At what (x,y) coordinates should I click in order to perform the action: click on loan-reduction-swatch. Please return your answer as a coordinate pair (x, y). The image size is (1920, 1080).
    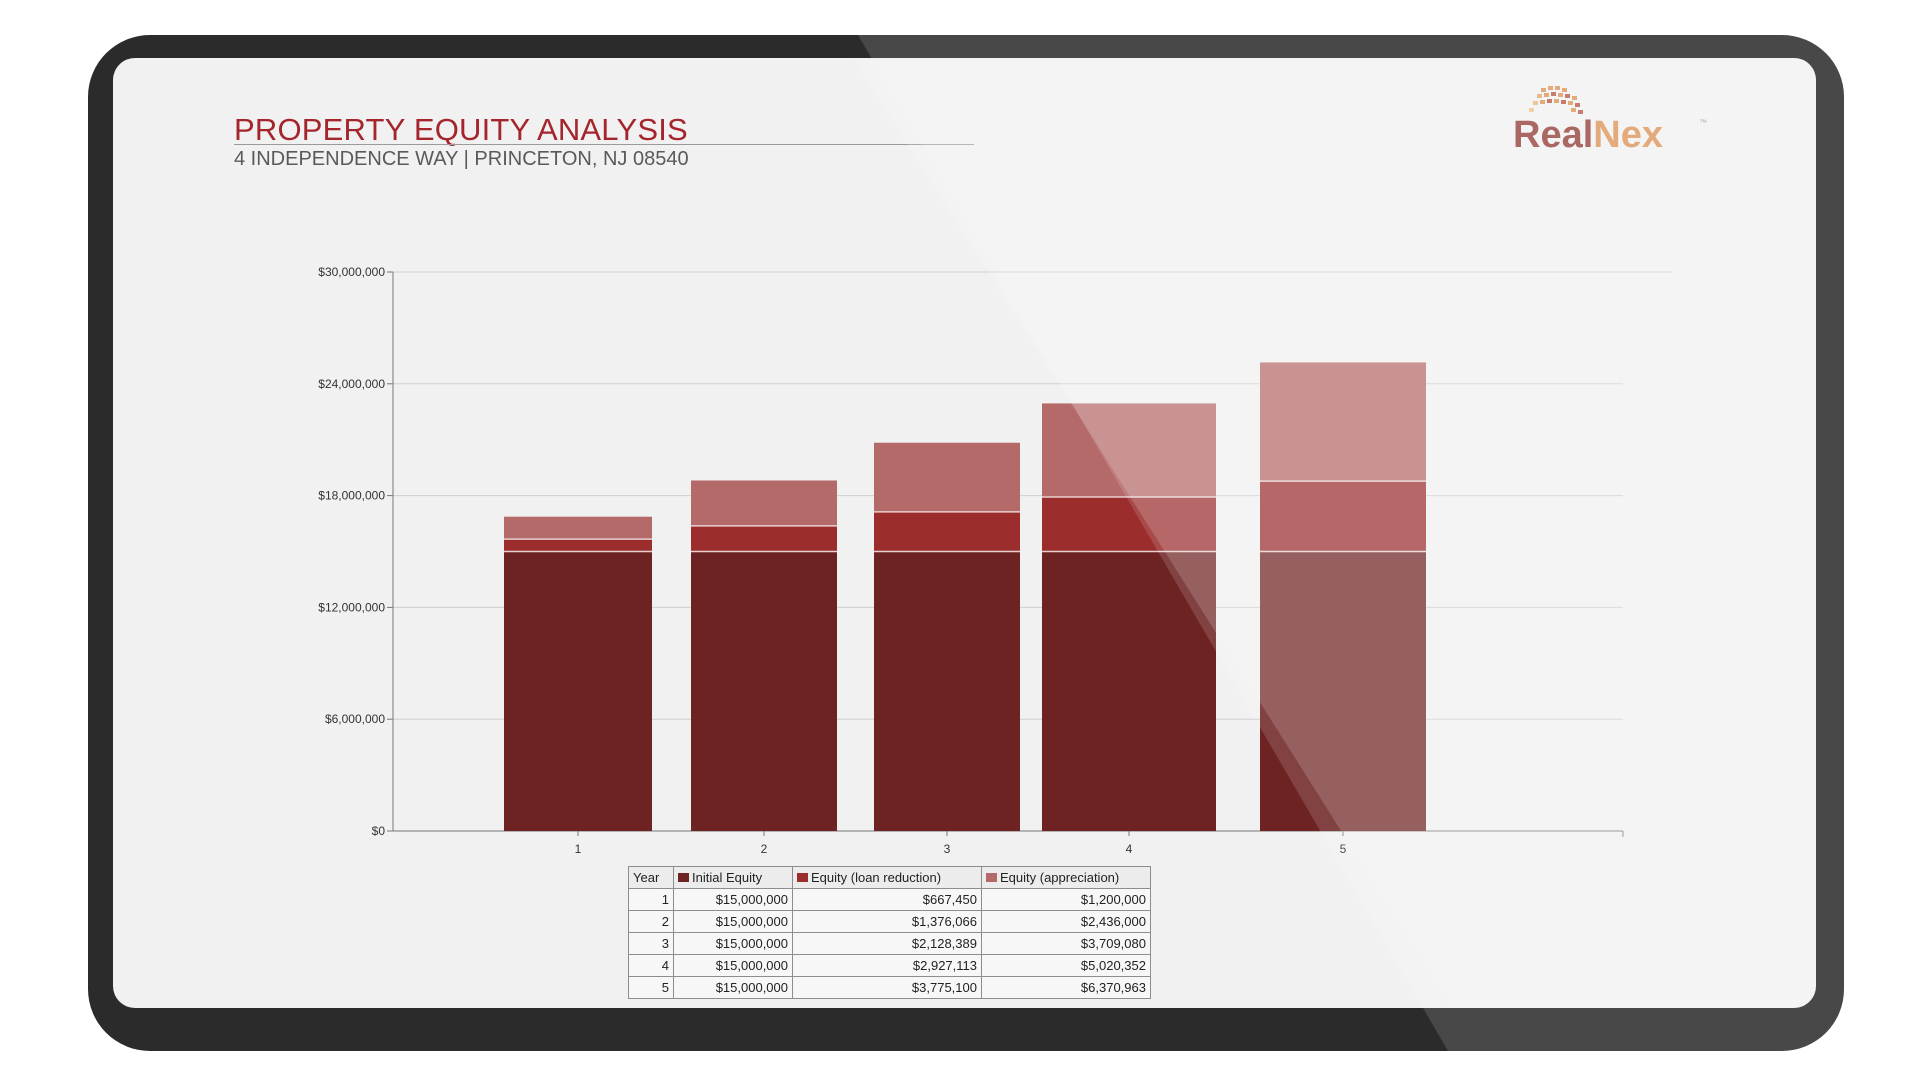
    Looking at the image, I should click on (802, 877).